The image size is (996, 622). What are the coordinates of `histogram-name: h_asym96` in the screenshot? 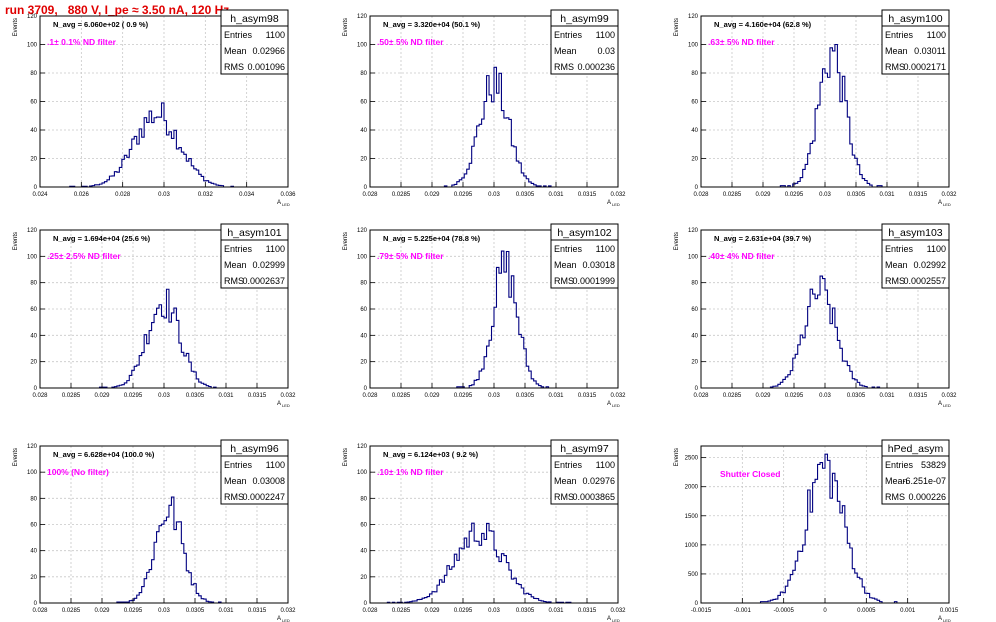 It's located at (254, 449).